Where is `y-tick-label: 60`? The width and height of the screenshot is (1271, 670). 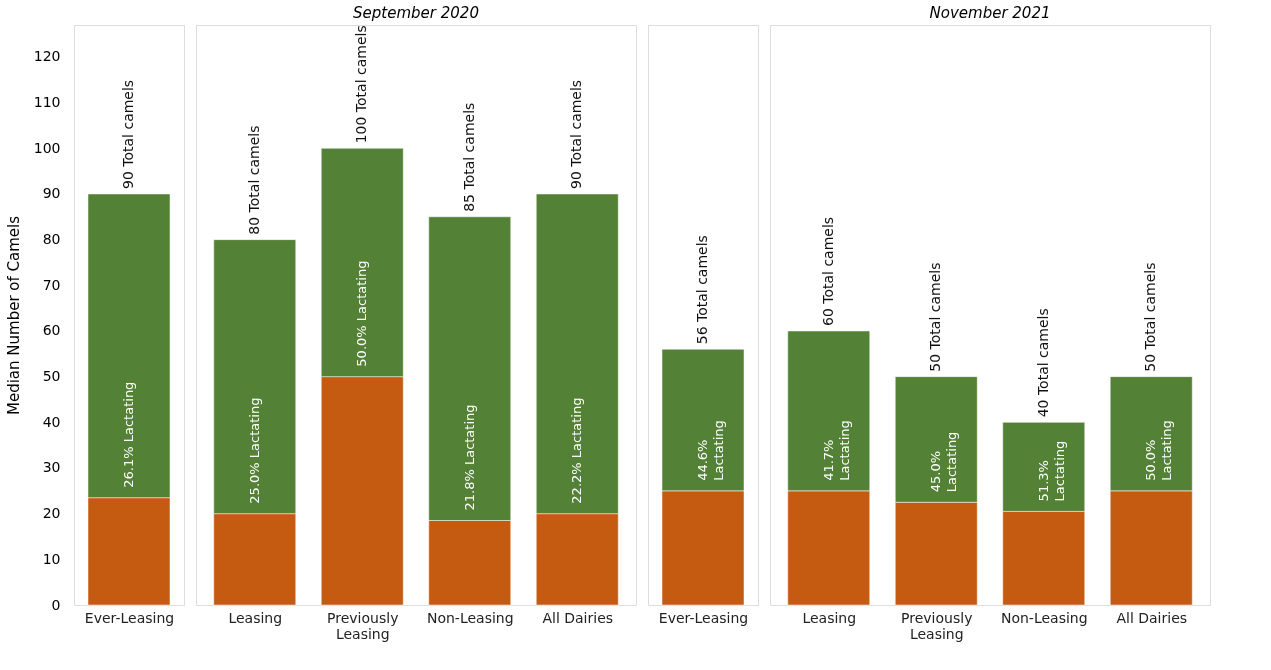 y-tick-label: 60 is located at coordinates (51, 330).